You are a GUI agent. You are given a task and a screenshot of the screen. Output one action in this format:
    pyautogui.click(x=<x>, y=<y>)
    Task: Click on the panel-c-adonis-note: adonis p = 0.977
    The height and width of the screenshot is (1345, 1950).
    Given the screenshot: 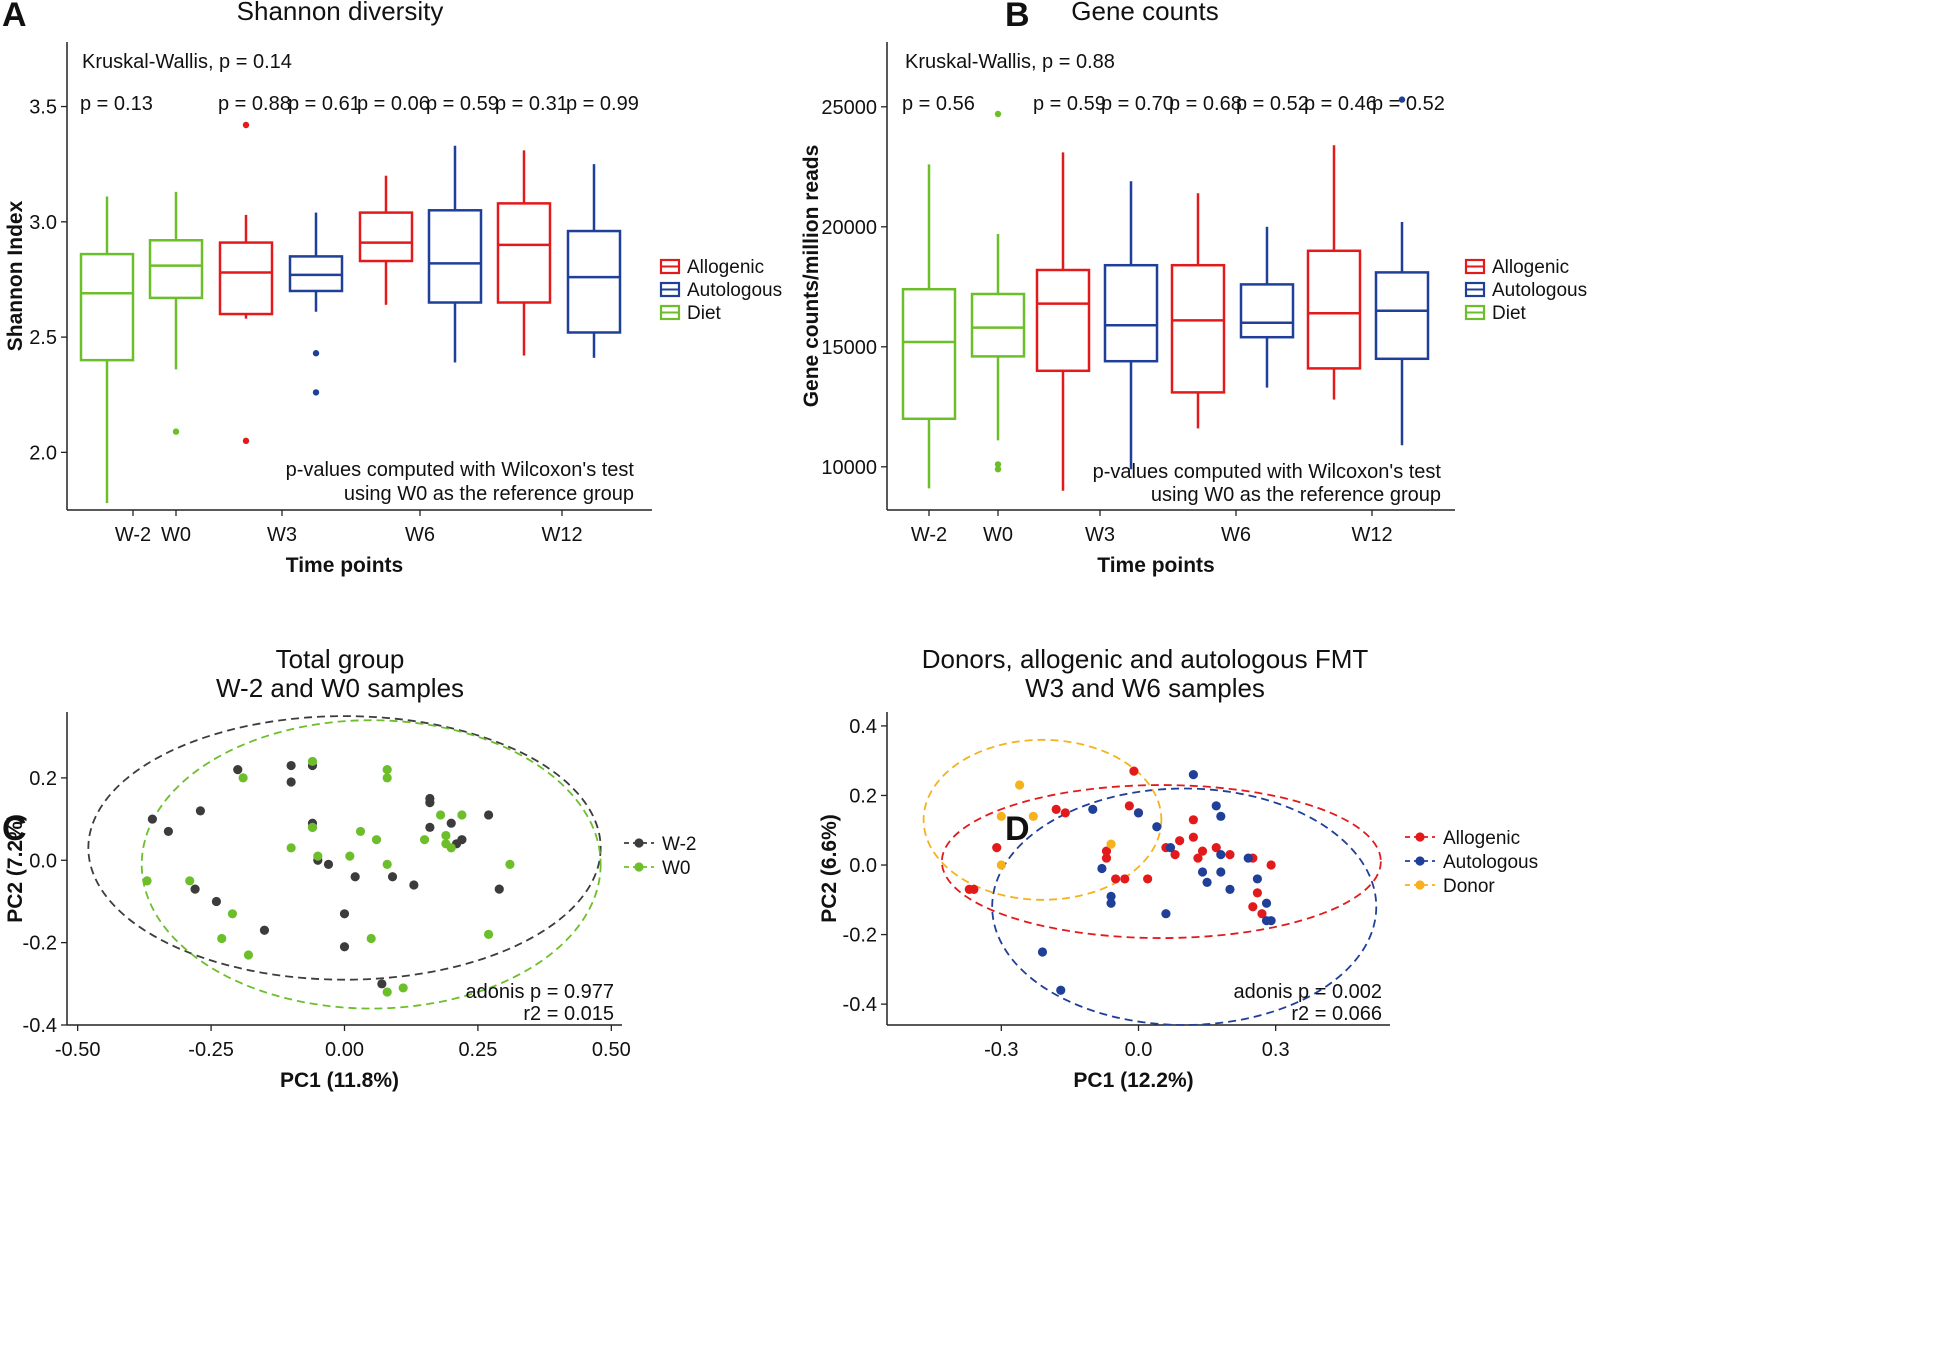 What is the action you would take?
    pyautogui.click(x=540, y=992)
    